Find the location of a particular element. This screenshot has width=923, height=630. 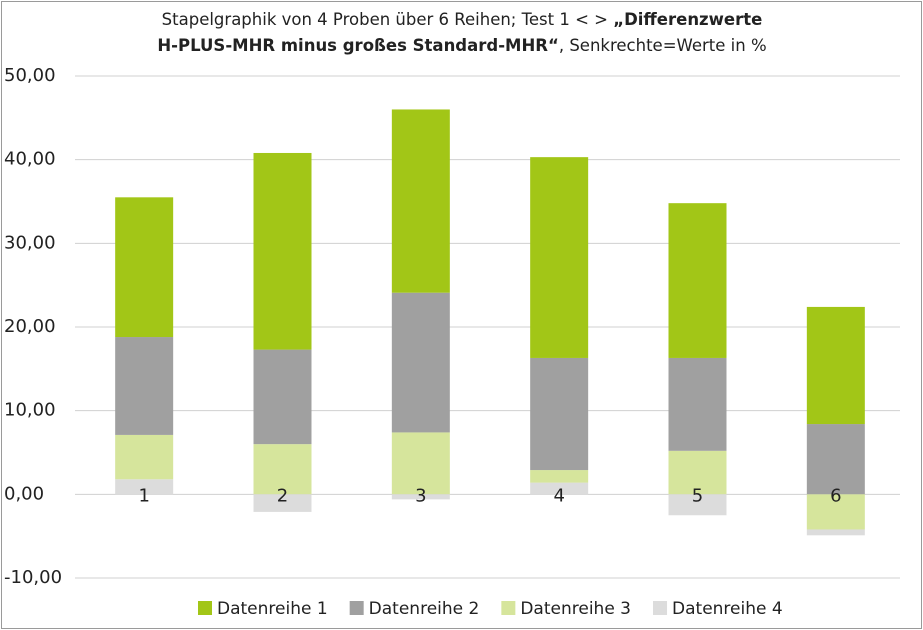

x-tick-label: 2 is located at coordinates (282, 495).